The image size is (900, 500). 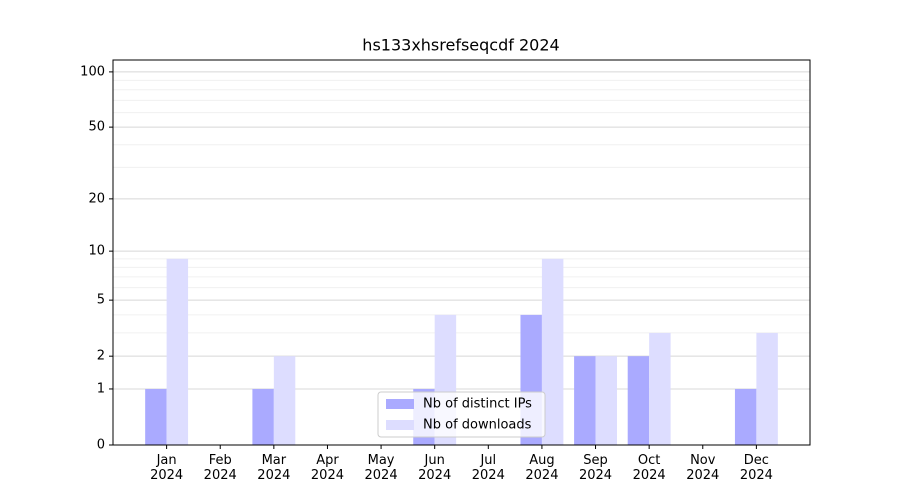 What do you see at coordinates (381, 468) in the screenshot?
I see `x-tick-label: May 2024` at bounding box center [381, 468].